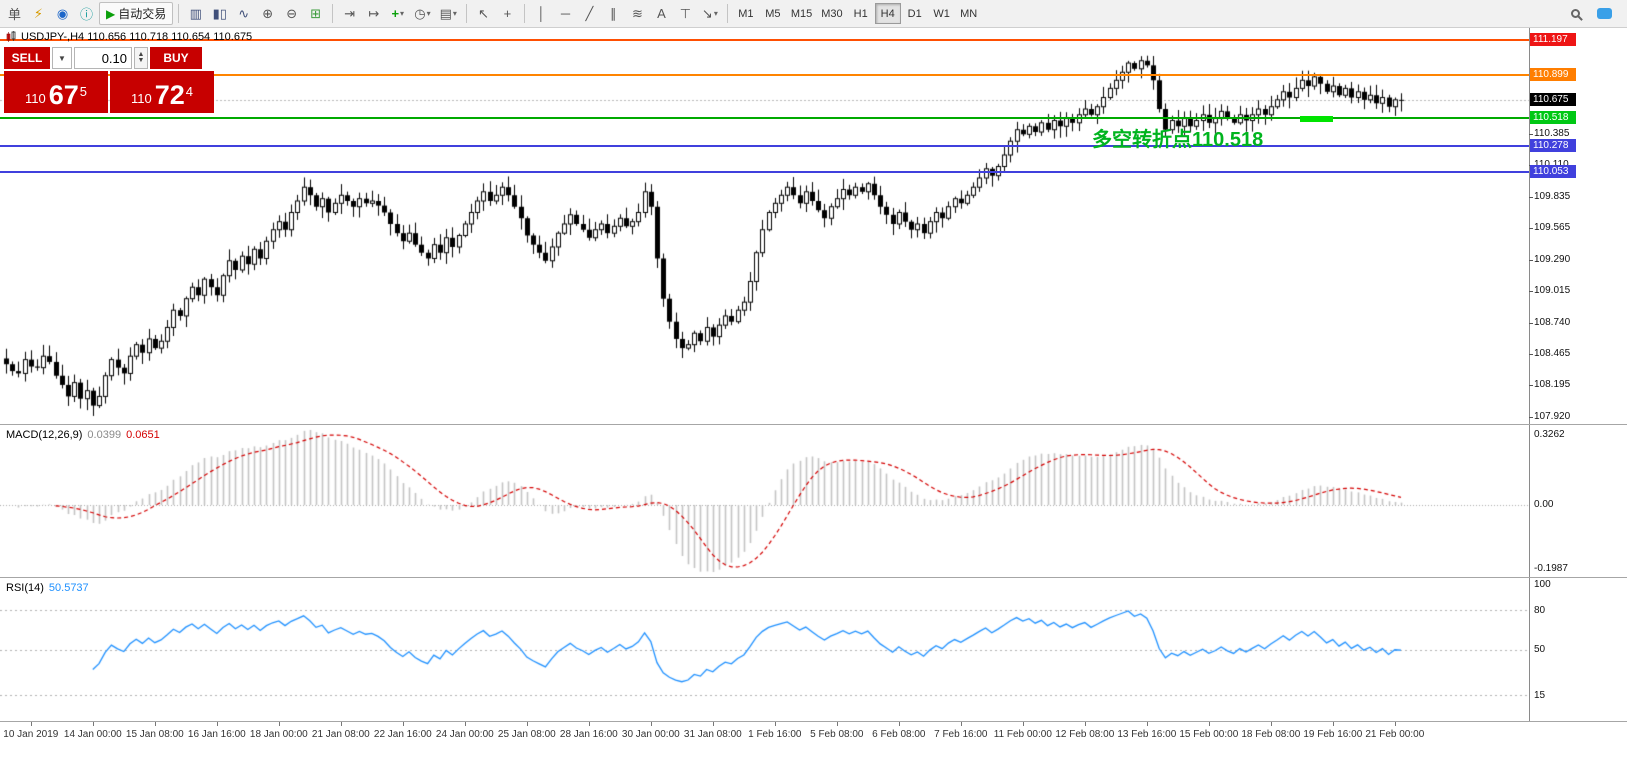 The image size is (1627, 772). I want to click on macd-scale-zero: 0.00, so click(1544, 504).